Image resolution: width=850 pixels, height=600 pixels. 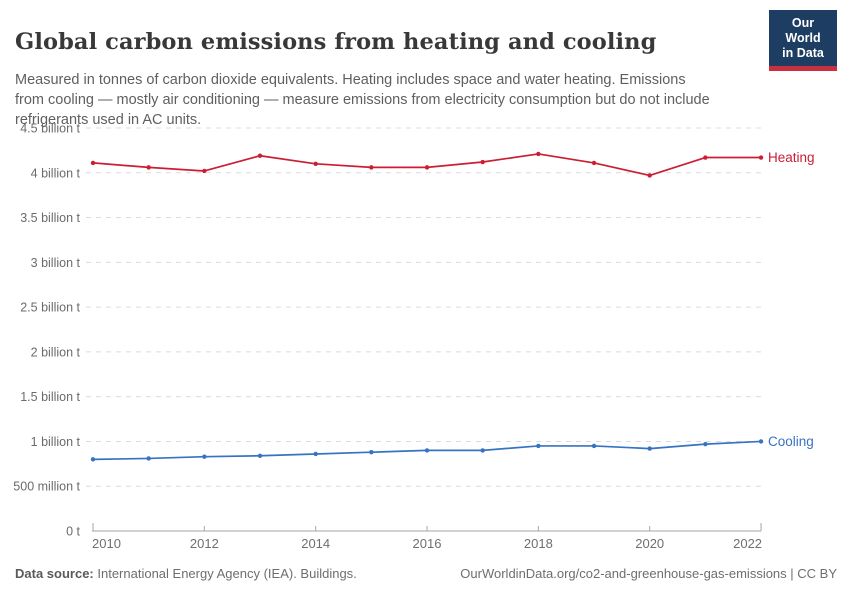 I want to click on data-source-label: Data source:, so click(x=54, y=573).